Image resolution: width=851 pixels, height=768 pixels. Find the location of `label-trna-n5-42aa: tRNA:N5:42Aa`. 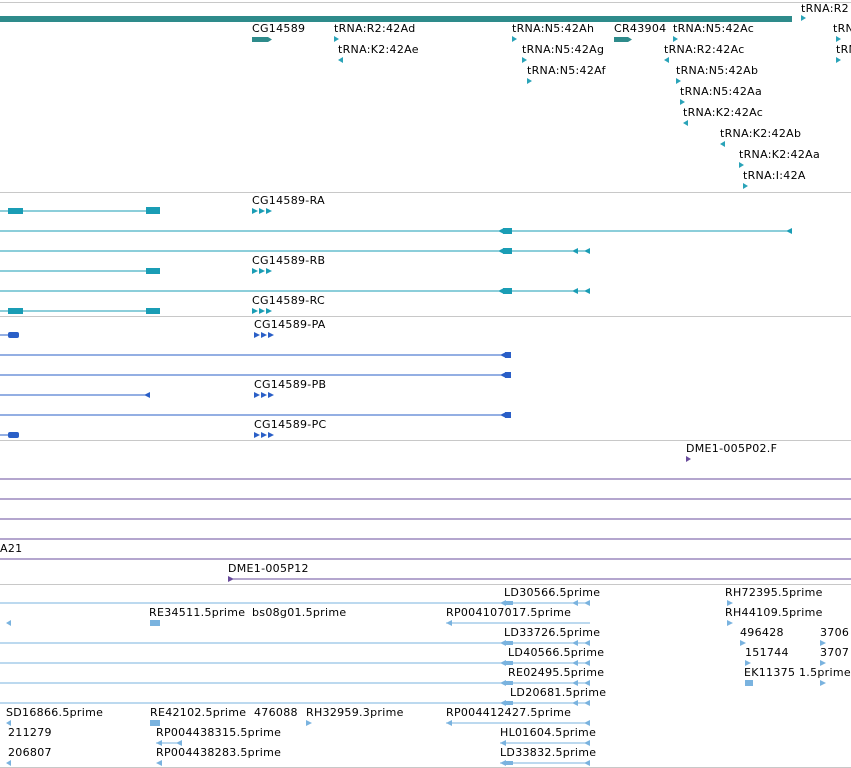

label-trna-n5-42aa: tRNA:N5:42Aa is located at coordinates (721, 91).